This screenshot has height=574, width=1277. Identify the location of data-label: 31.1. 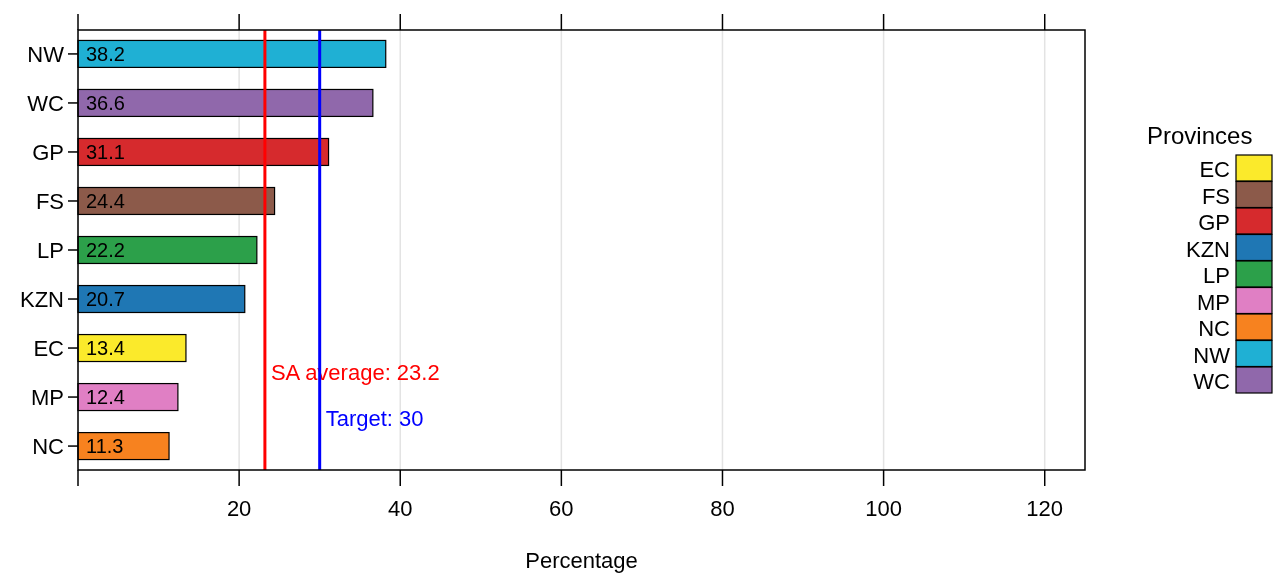
(105, 151).